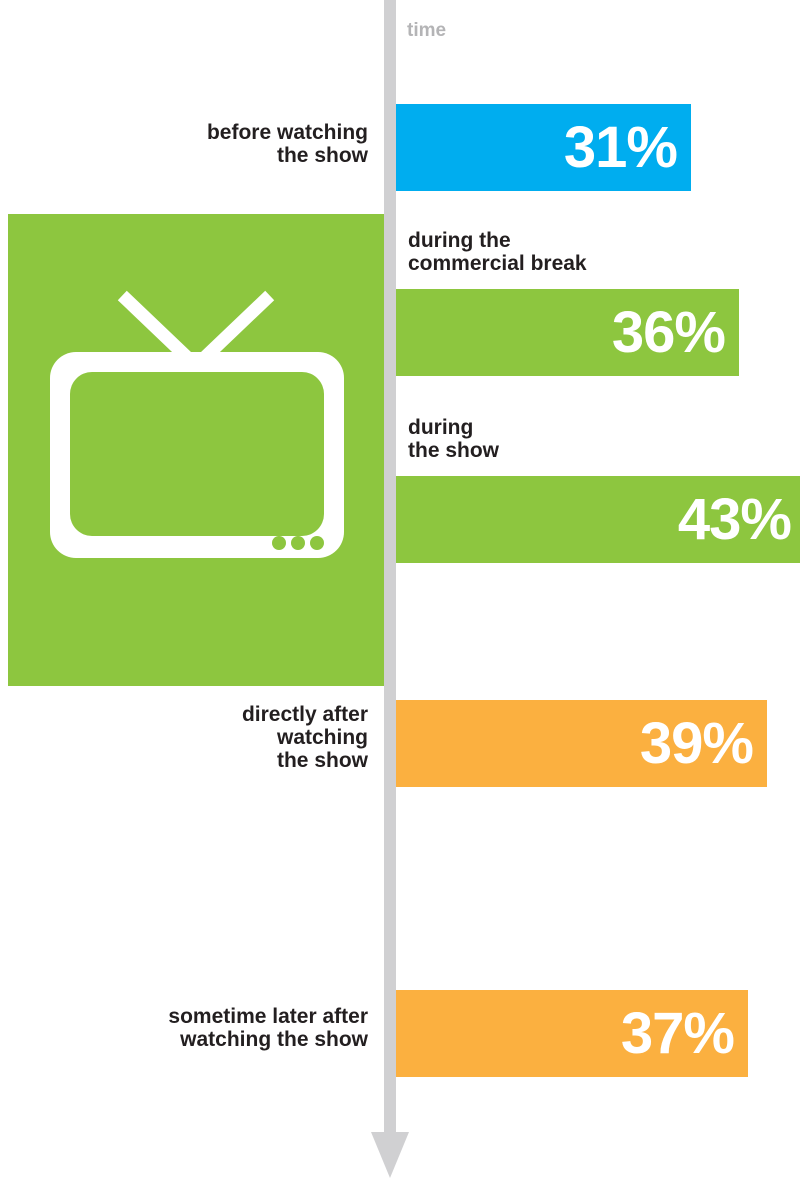  Describe the element at coordinates (620, 147) in the screenshot. I see `bar-value-label-1: 31%` at that location.